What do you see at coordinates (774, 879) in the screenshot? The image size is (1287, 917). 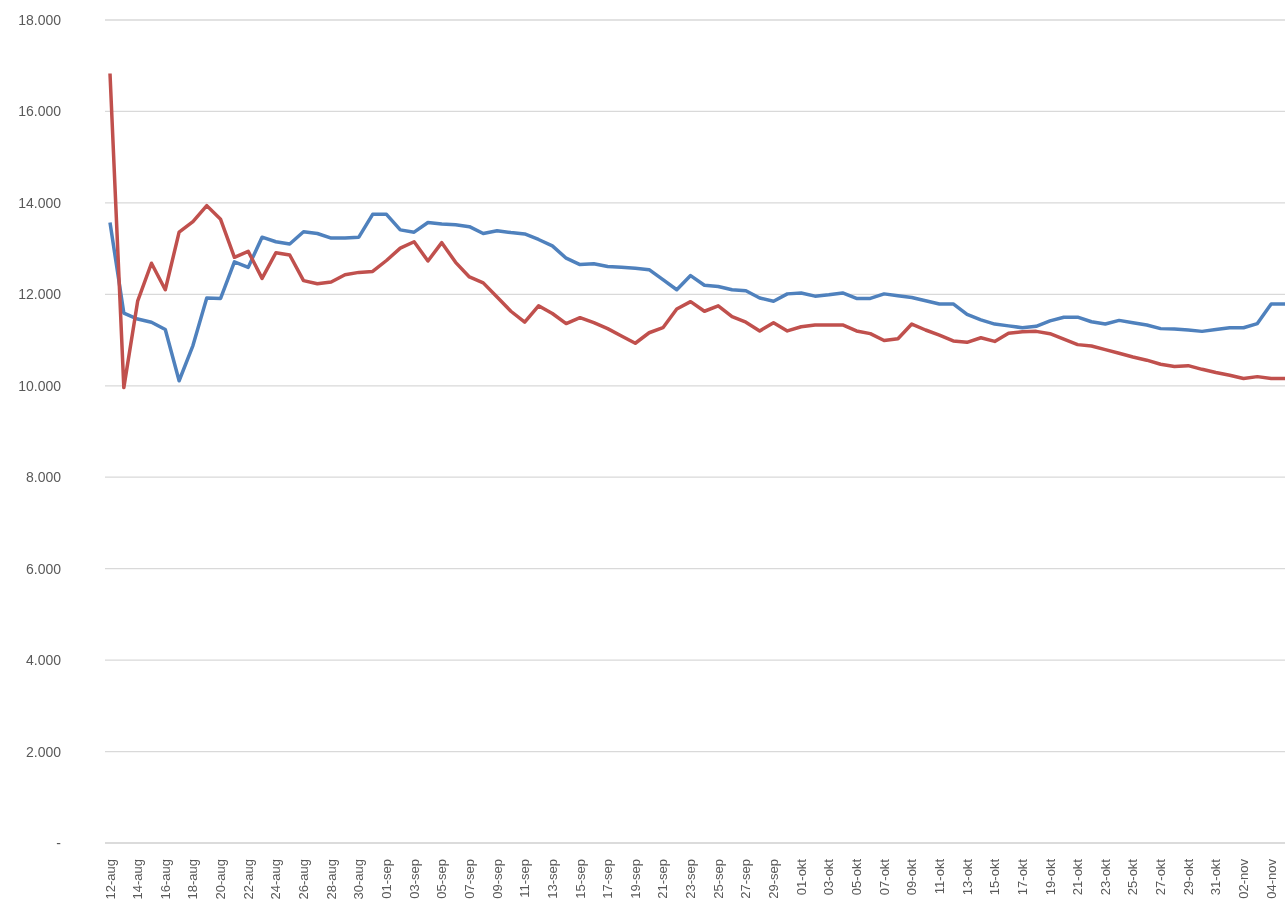 I see `x-tick-label: 29-sep` at bounding box center [774, 879].